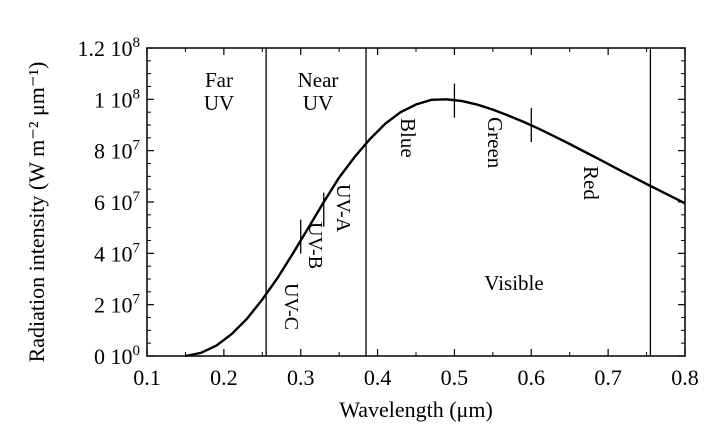 This screenshot has height=425, width=713. Describe the element at coordinates (513, 283) in the screenshot. I see `visible-label: Visible` at that location.